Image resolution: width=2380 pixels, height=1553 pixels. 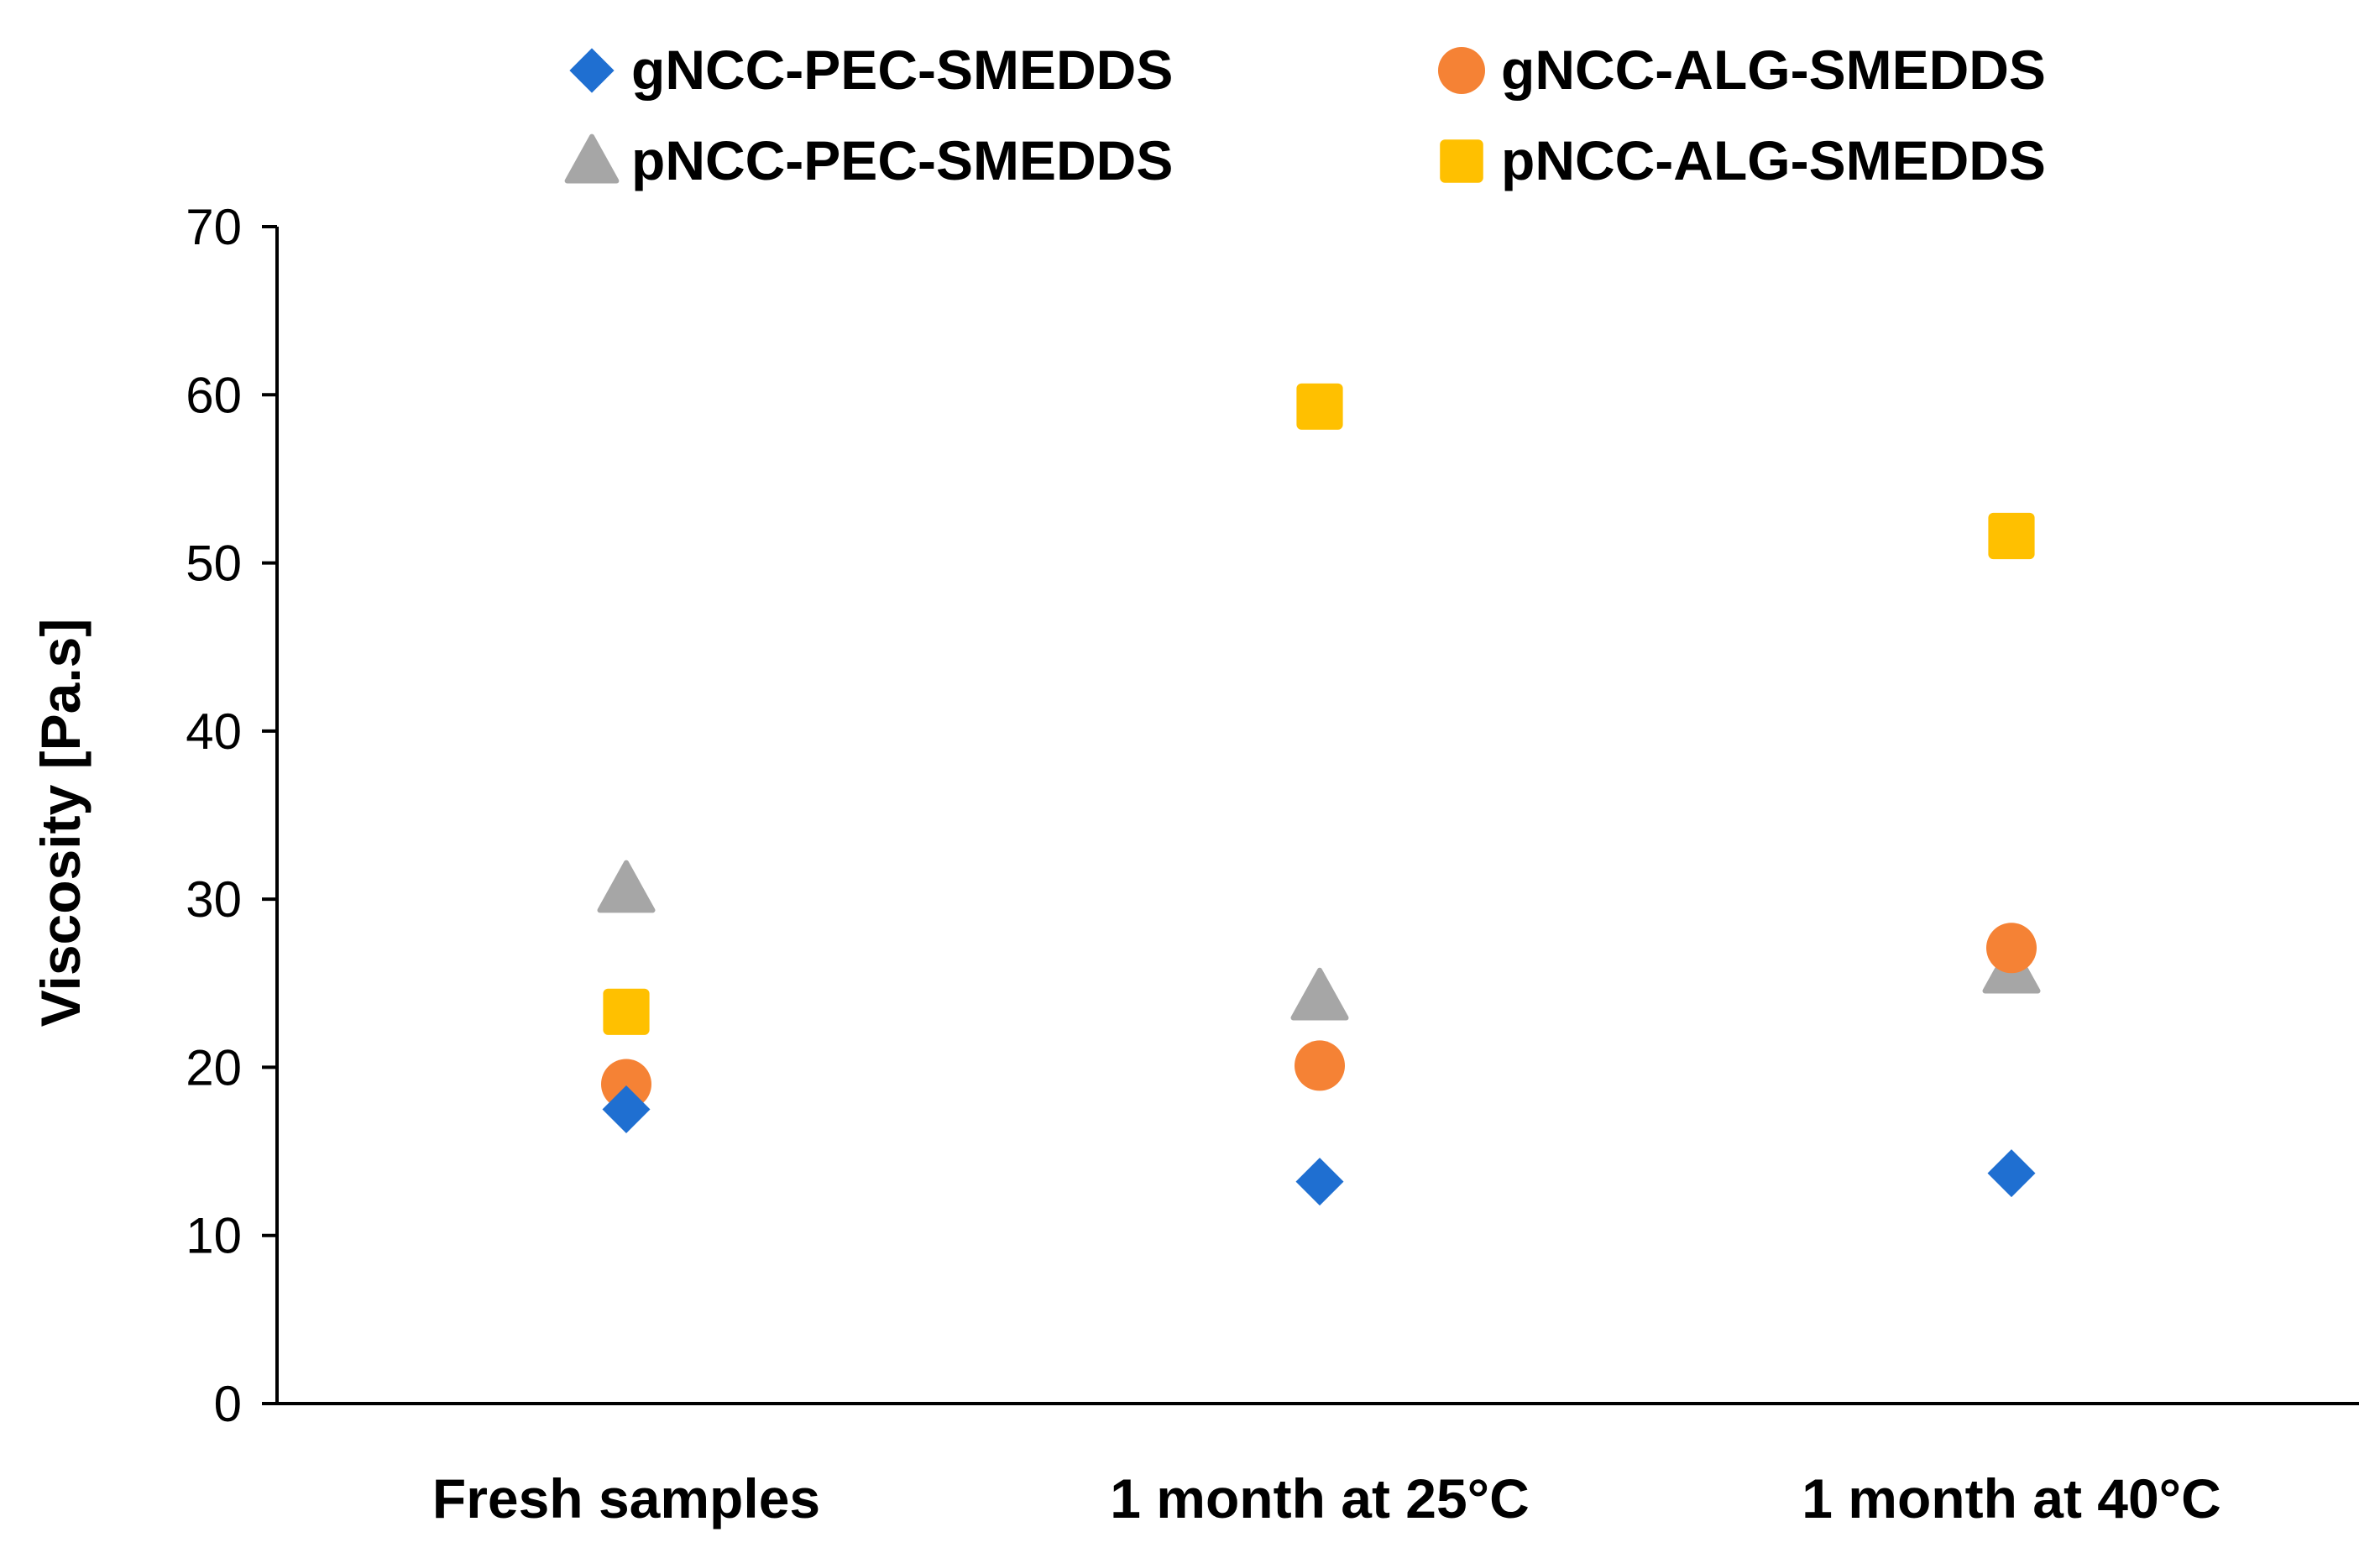 I want to click on x-category-label: Fresh samples, so click(x=626, y=1498).